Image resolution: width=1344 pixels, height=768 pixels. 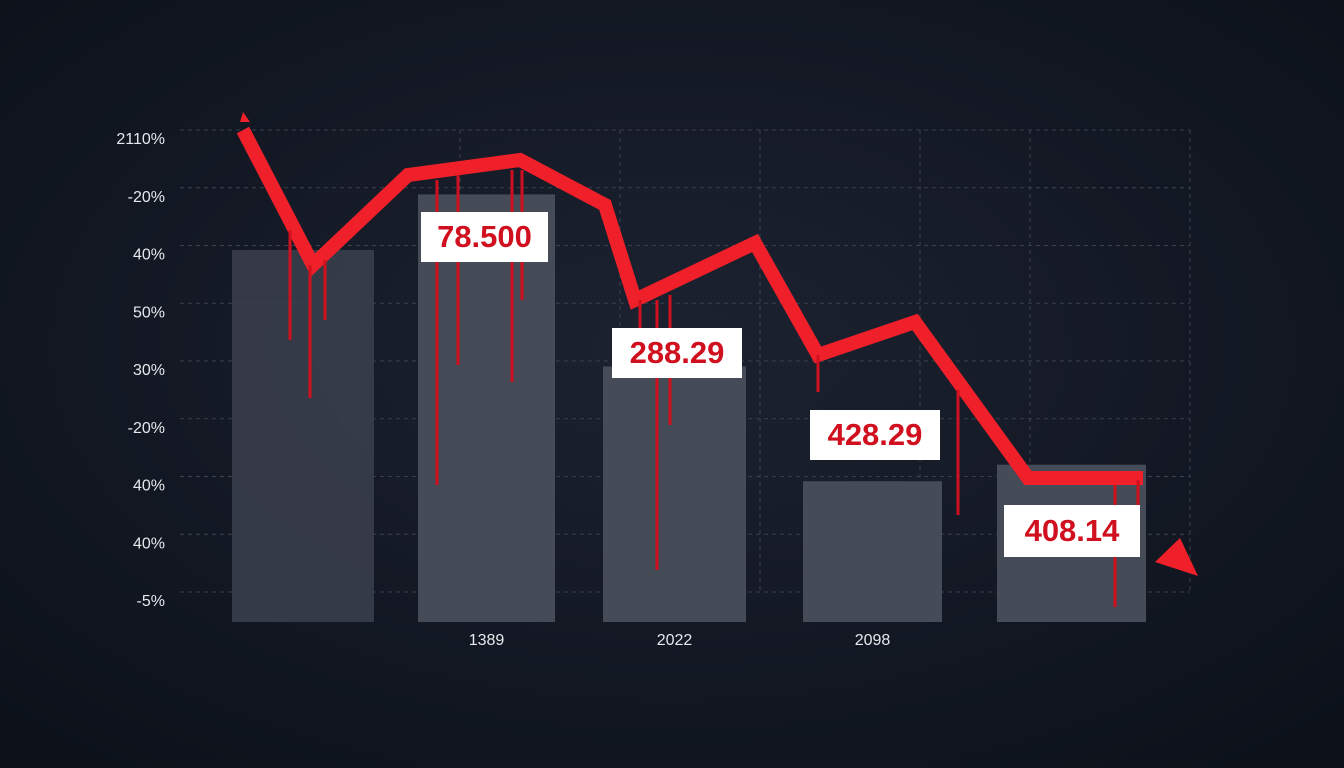 I want to click on y-tick-label: 30%, so click(x=149, y=370).